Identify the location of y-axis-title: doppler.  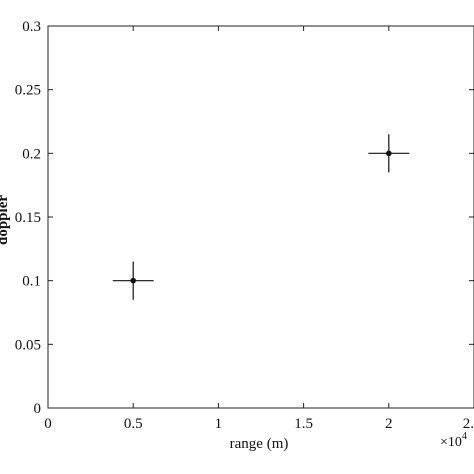
(5, 220).